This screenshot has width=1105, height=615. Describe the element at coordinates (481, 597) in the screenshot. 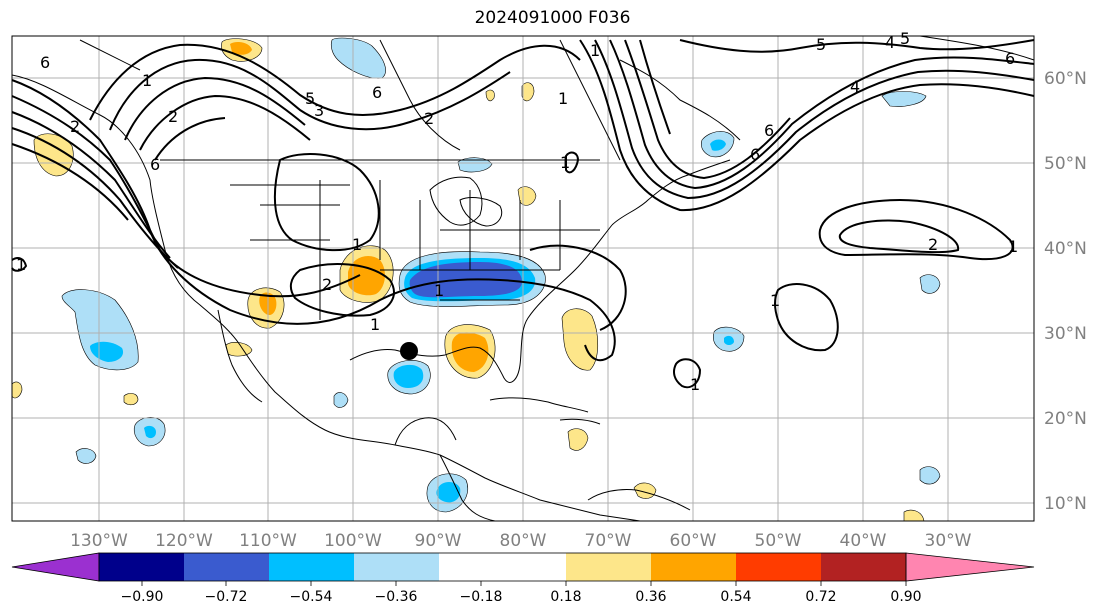

I see `colorbar-tick-label: −0.18` at that location.